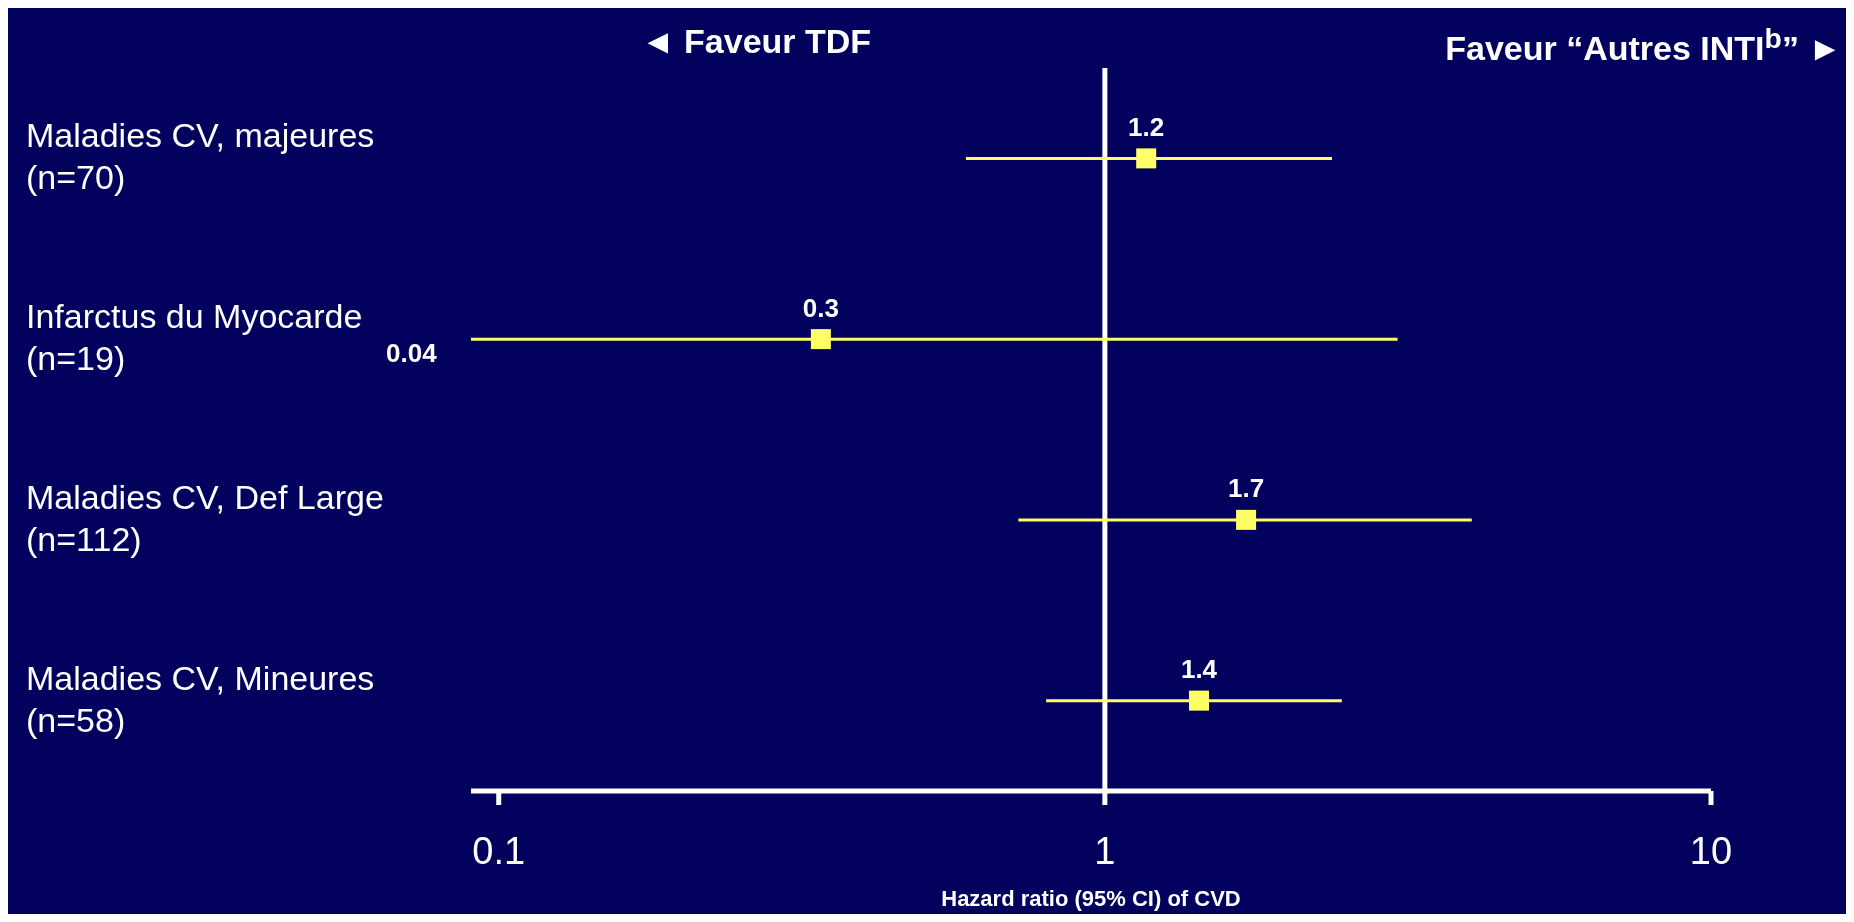 The image size is (1854, 922). Describe the element at coordinates (820, 307) in the screenshot. I see `data-label: 0.3` at that location.